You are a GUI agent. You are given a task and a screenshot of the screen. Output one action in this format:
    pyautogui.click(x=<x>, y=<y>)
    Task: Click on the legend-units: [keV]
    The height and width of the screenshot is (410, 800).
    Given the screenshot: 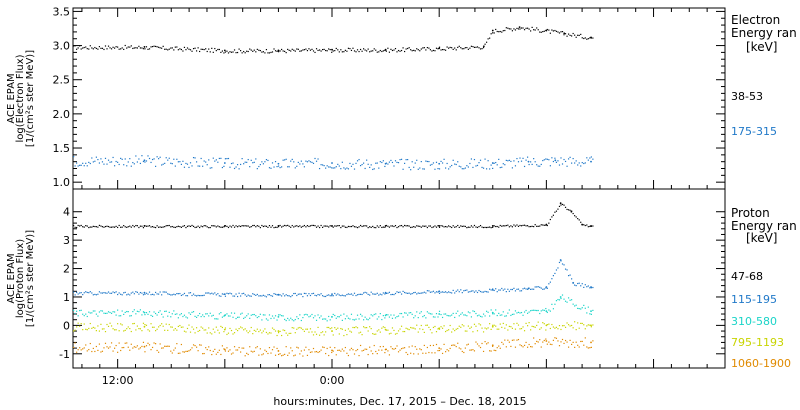 What is the action you would take?
    pyautogui.click(x=761, y=238)
    